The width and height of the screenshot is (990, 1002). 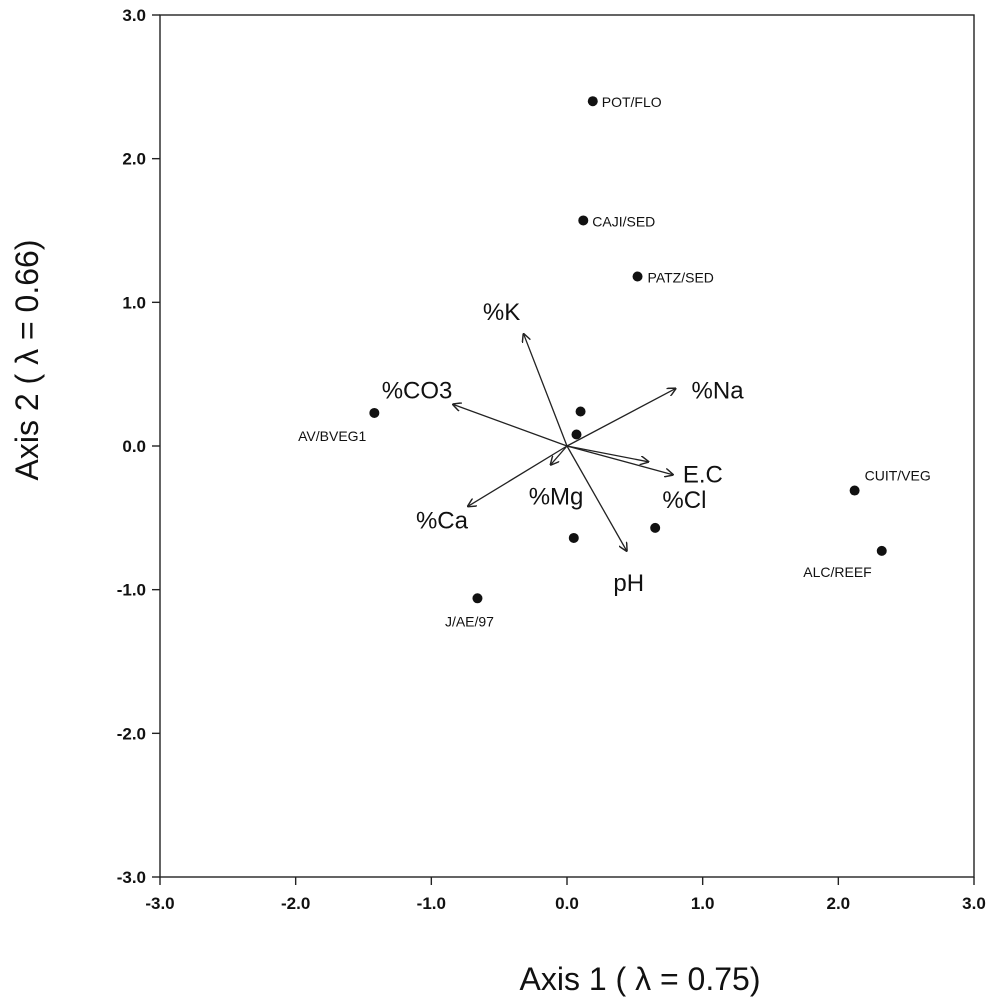 What do you see at coordinates (898, 476) in the screenshot?
I see `site-label: CUIT/VEG` at bounding box center [898, 476].